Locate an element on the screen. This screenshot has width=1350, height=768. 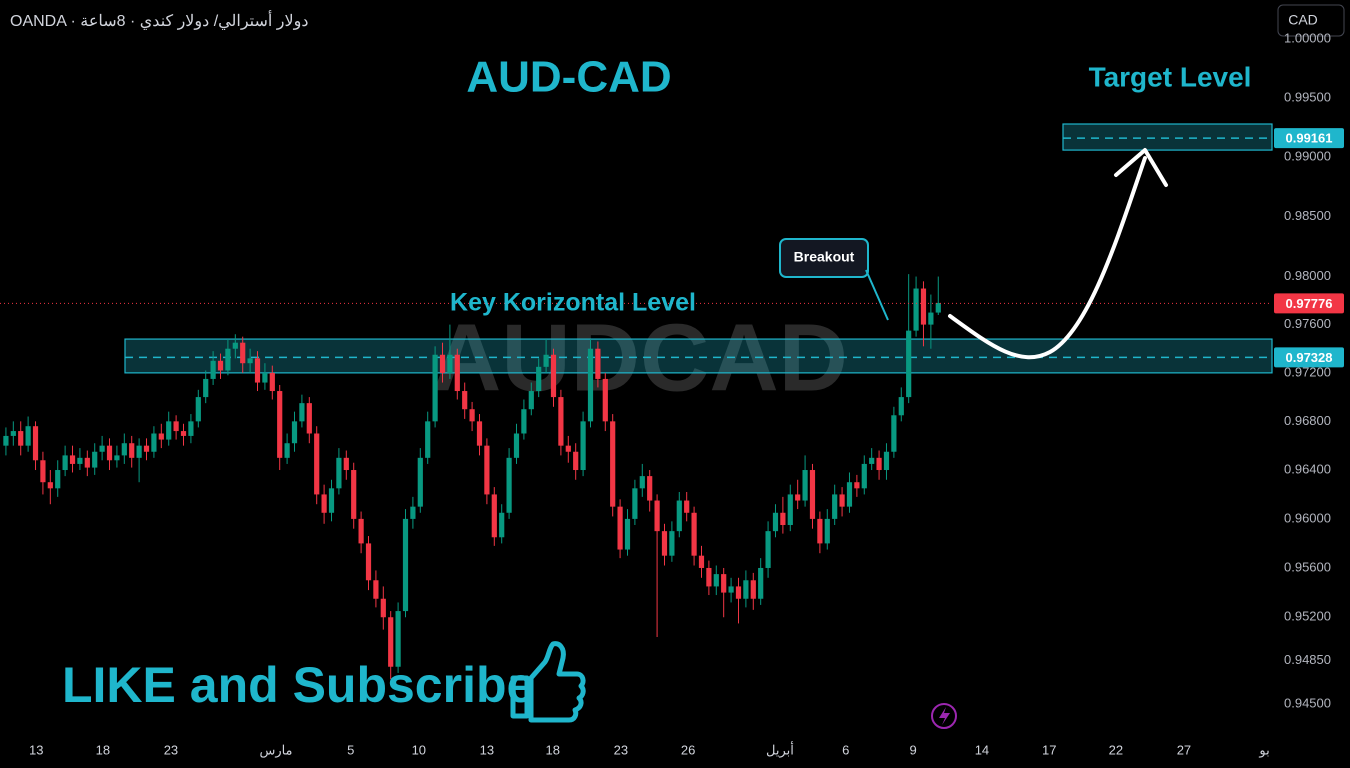
projection-arrowhead is located at coordinates (1141, 167).